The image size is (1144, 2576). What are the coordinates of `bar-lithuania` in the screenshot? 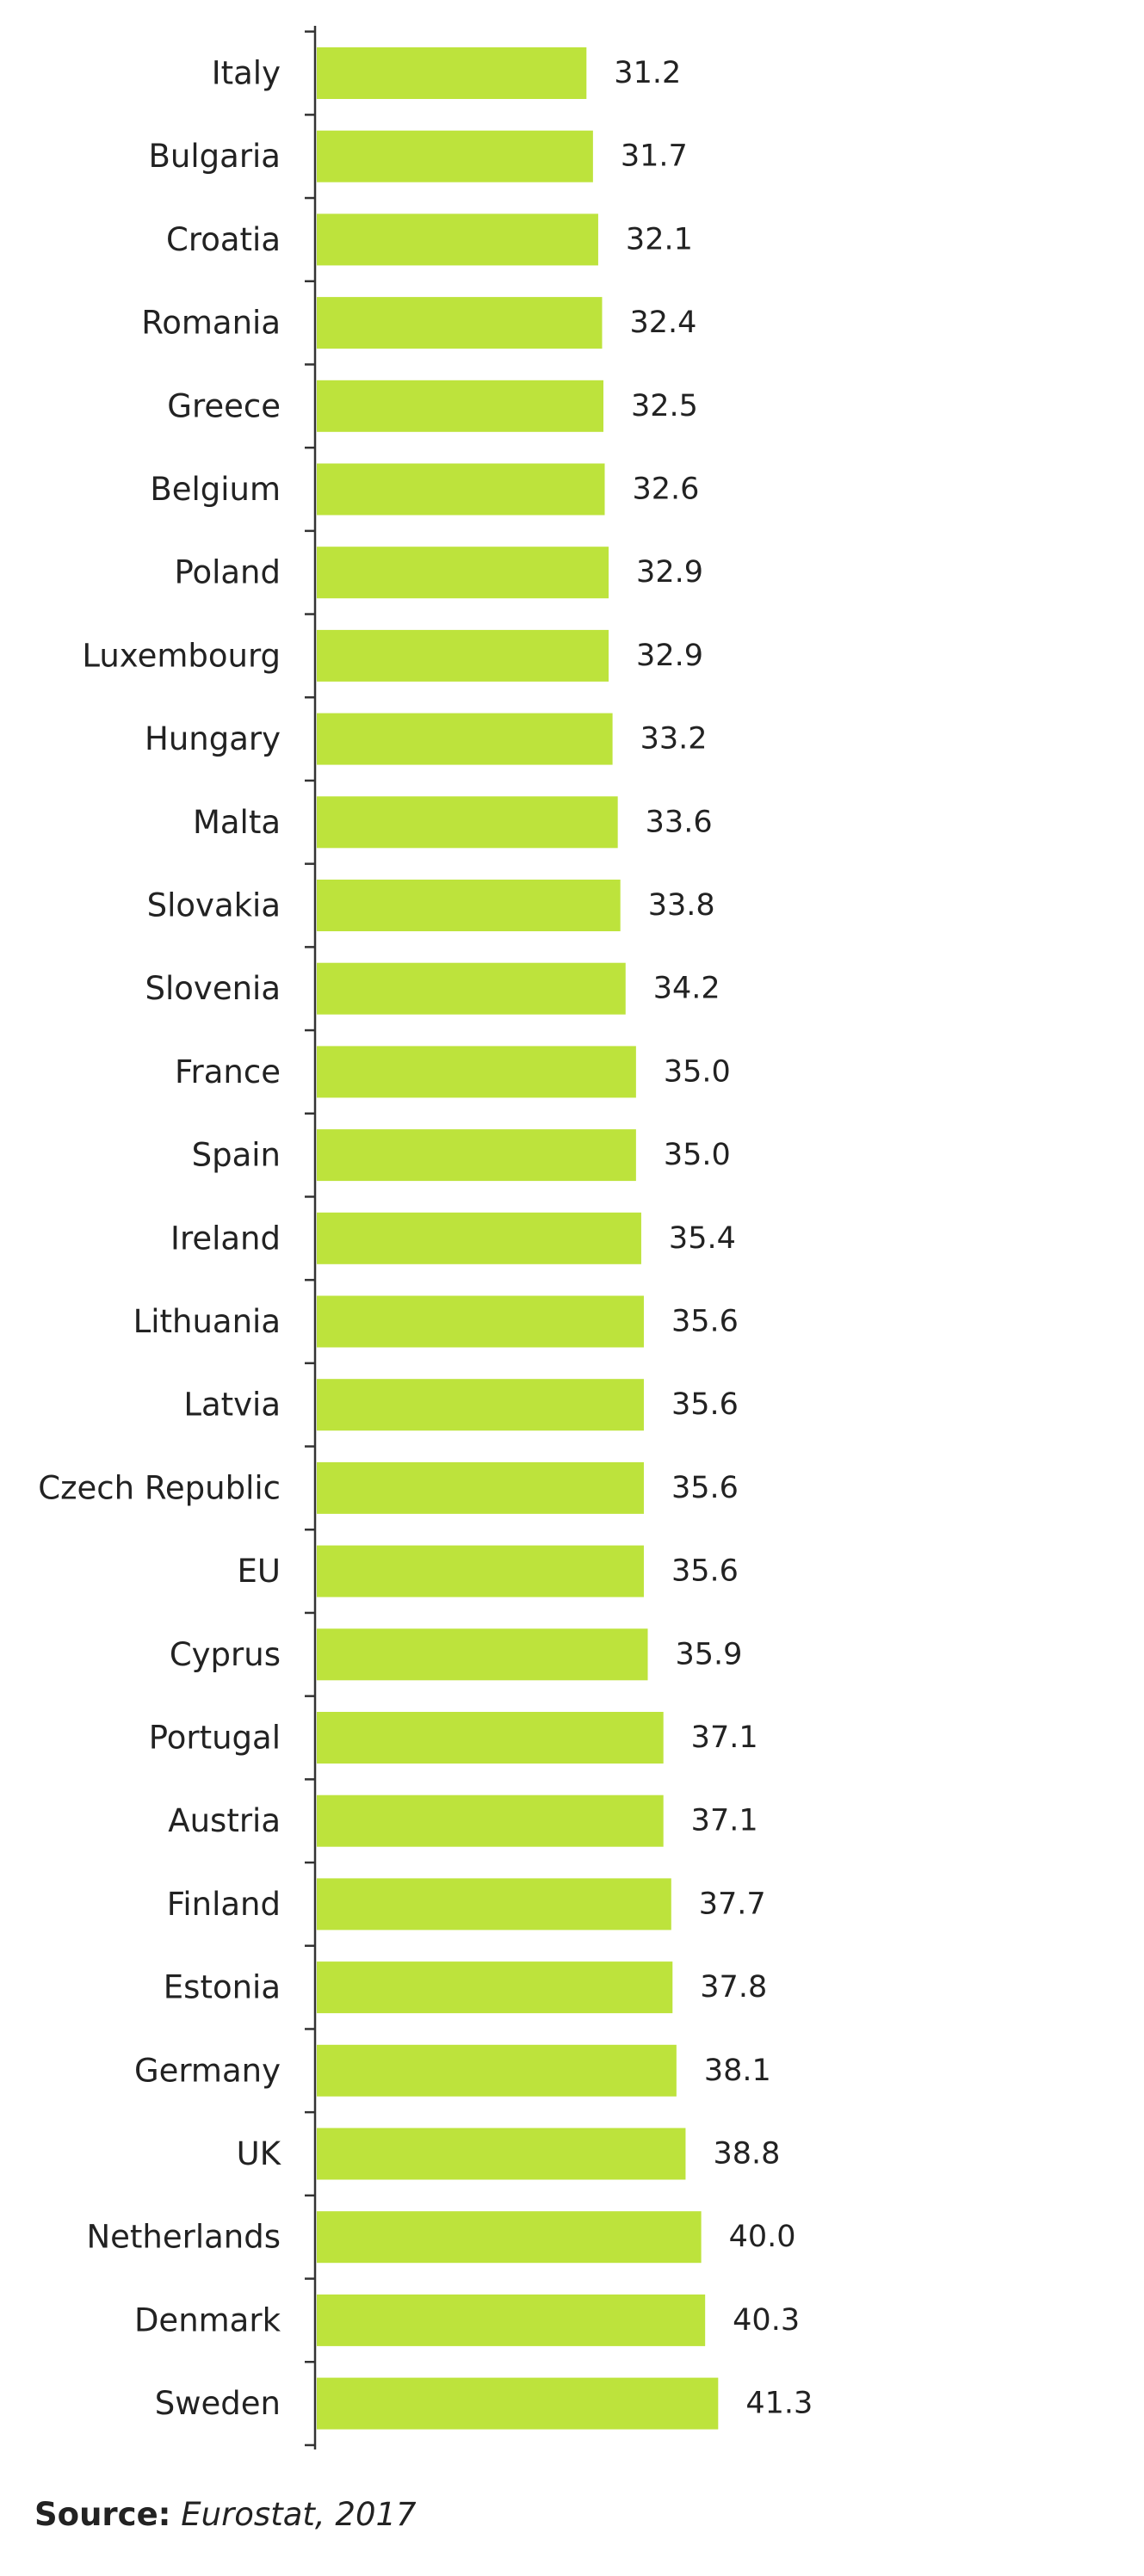 It's located at (480, 1321).